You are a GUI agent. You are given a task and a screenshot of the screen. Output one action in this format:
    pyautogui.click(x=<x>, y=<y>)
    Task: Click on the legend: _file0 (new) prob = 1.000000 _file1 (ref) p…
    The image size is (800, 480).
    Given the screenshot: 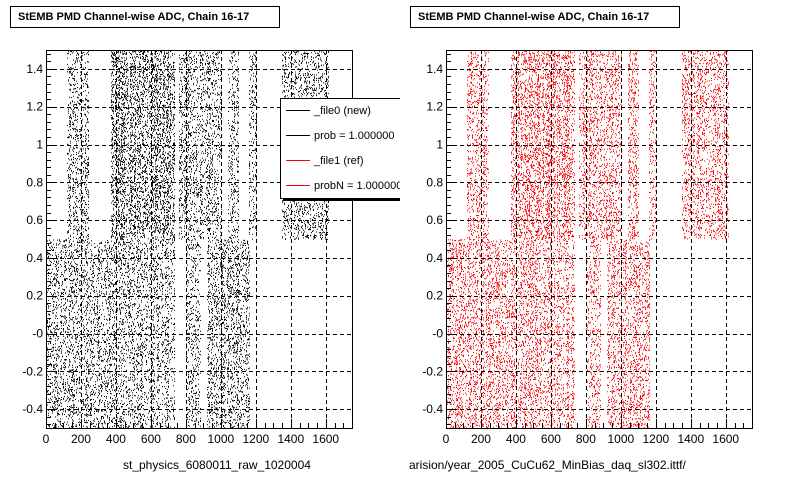 What is the action you would take?
    pyautogui.click(x=340, y=149)
    